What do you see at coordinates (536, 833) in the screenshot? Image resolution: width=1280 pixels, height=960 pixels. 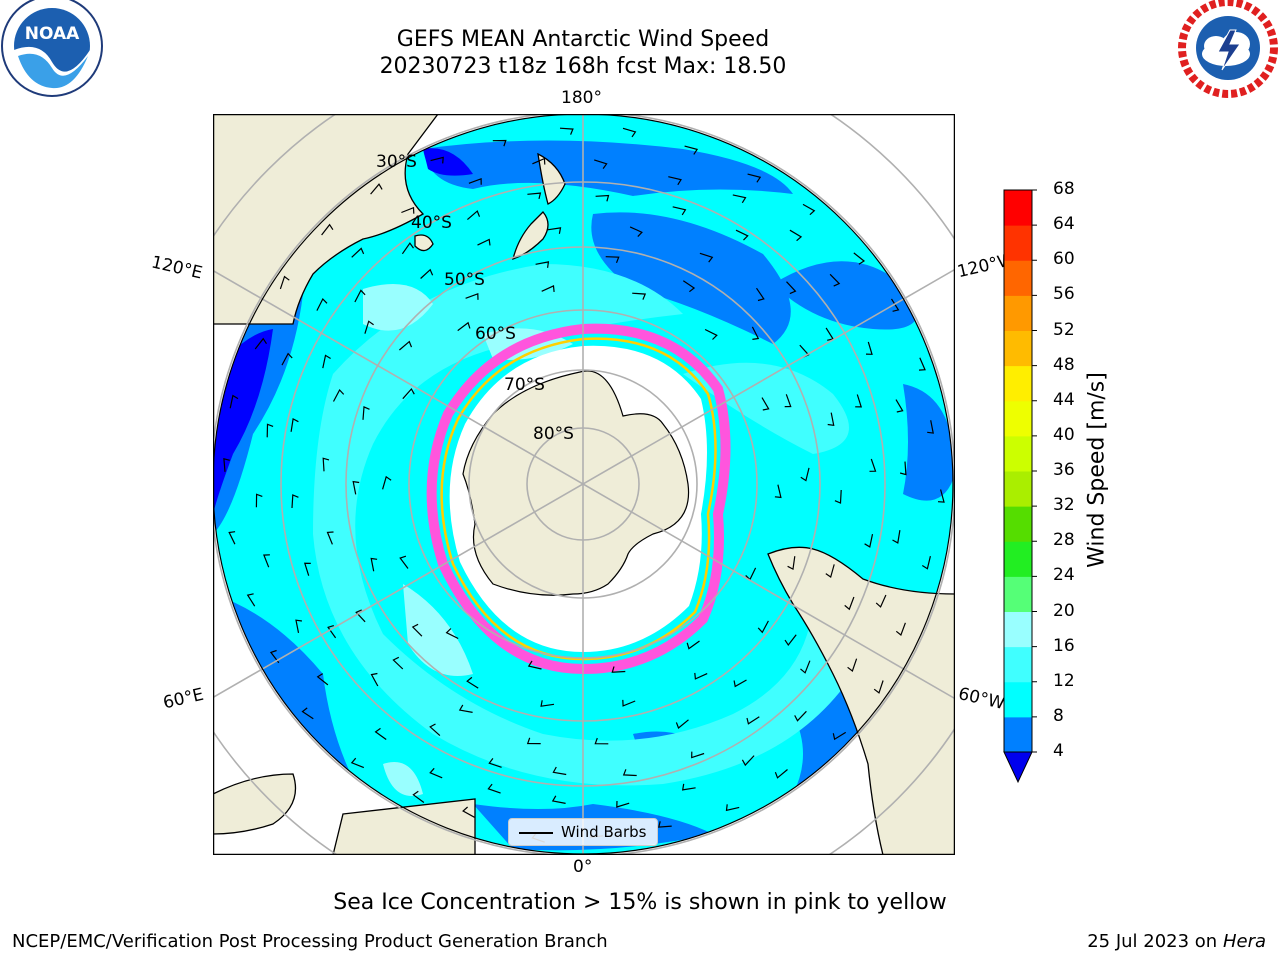 I see `wind-barb-legend-line` at bounding box center [536, 833].